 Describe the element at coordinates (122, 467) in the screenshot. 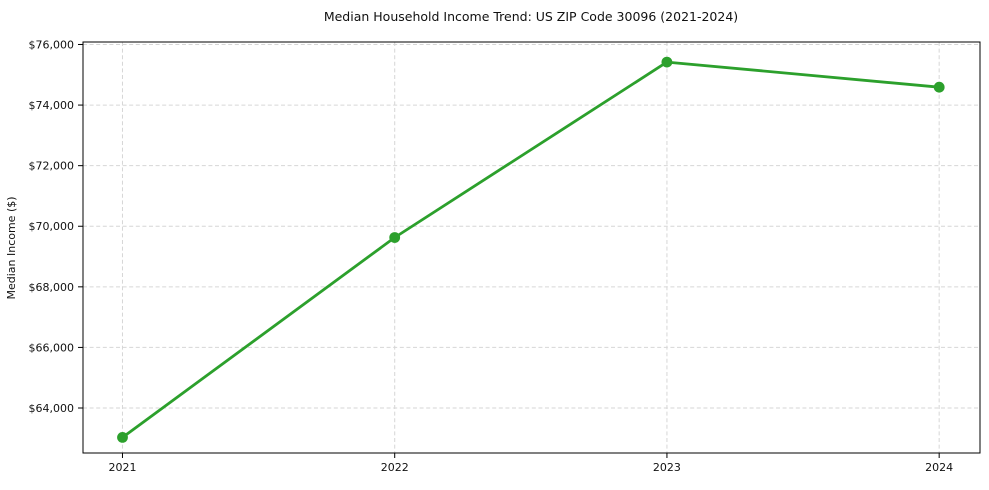

I see `x-tick-label: 2021` at that location.